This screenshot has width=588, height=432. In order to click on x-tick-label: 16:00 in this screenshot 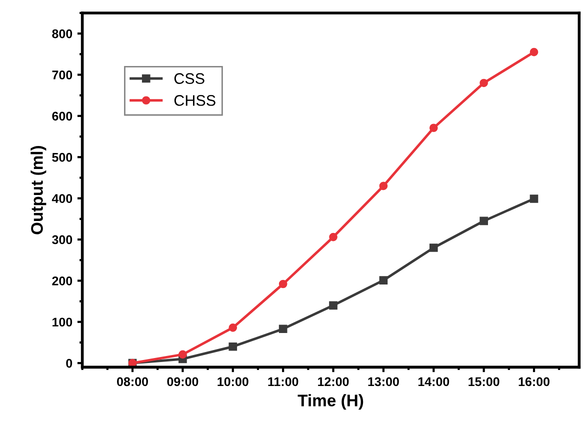, I will do `click(534, 381)`.